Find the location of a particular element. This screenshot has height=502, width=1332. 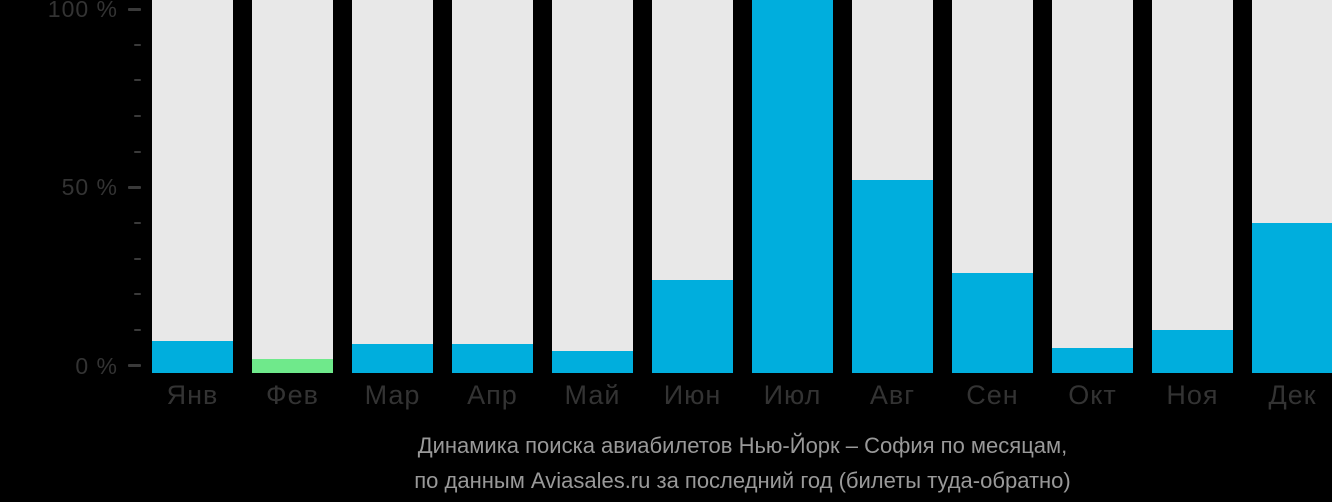

x-tick-label-12: Дек is located at coordinates (1292, 395).